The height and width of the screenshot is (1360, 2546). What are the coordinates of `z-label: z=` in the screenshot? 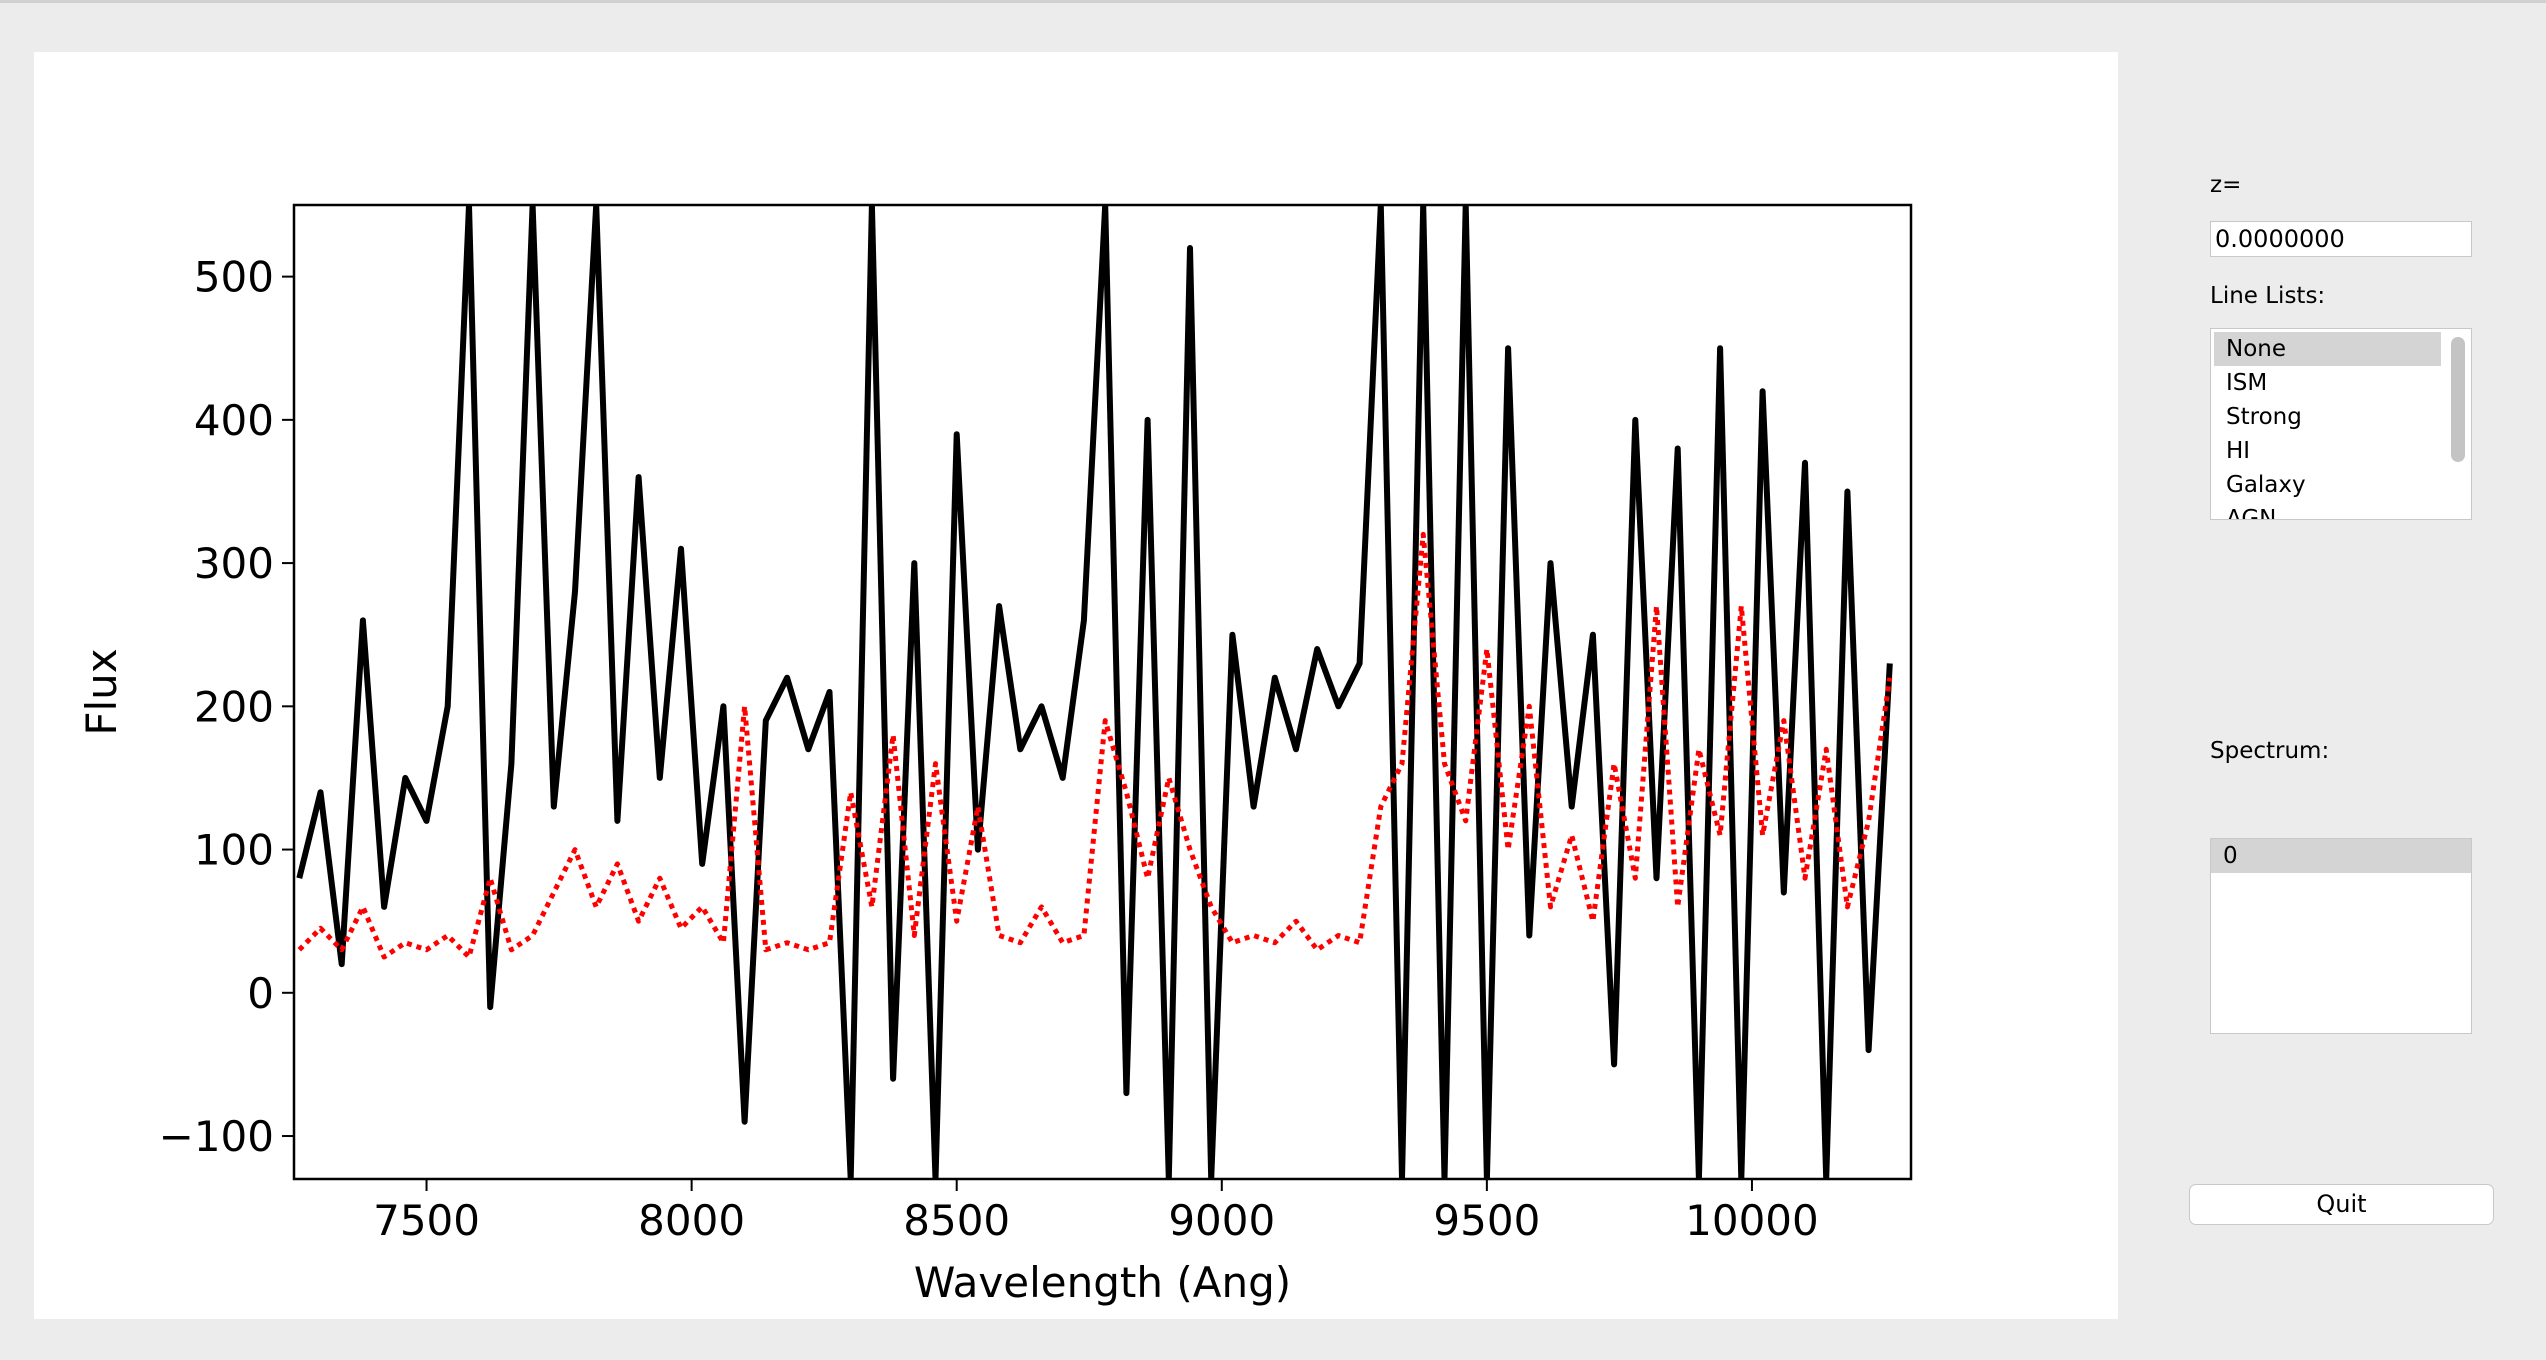 It's located at (2226, 185).